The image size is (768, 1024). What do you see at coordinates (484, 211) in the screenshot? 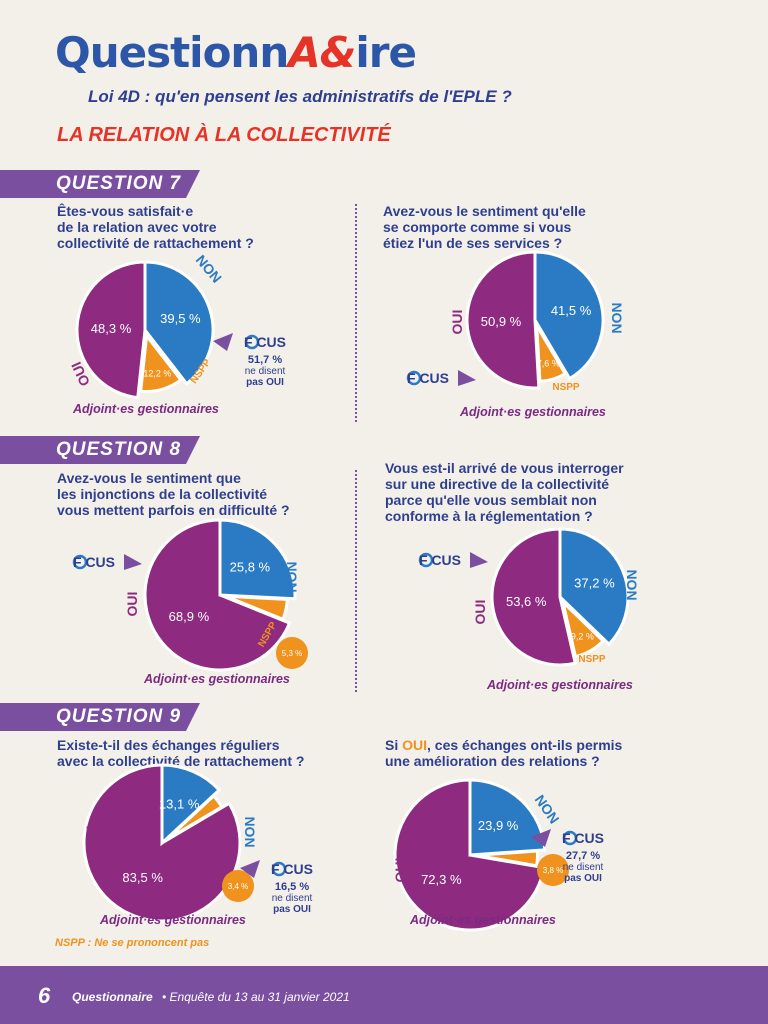
I see `question-line: Avez-vous le sentiment qu'elle` at bounding box center [484, 211].